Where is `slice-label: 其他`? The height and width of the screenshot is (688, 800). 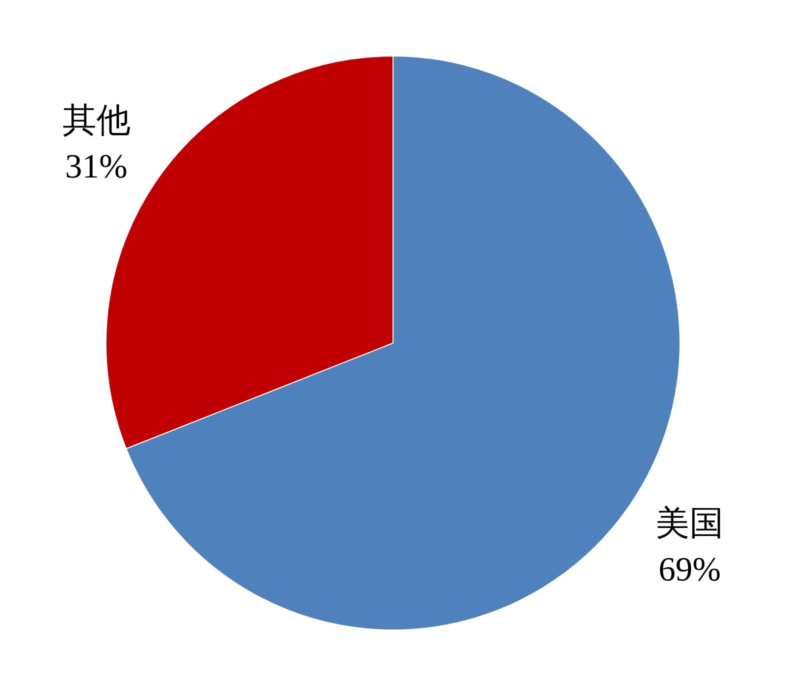 slice-label: 其他 is located at coordinates (96, 121).